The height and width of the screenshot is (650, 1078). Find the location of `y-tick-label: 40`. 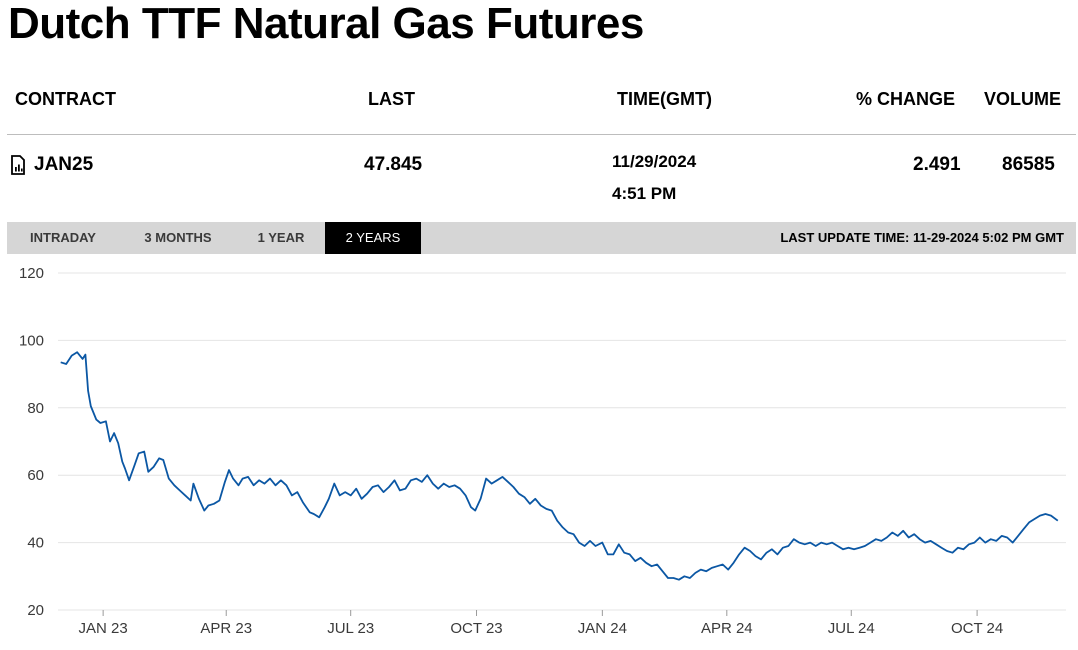

y-tick-label: 40 is located at coordinates (35, 543).